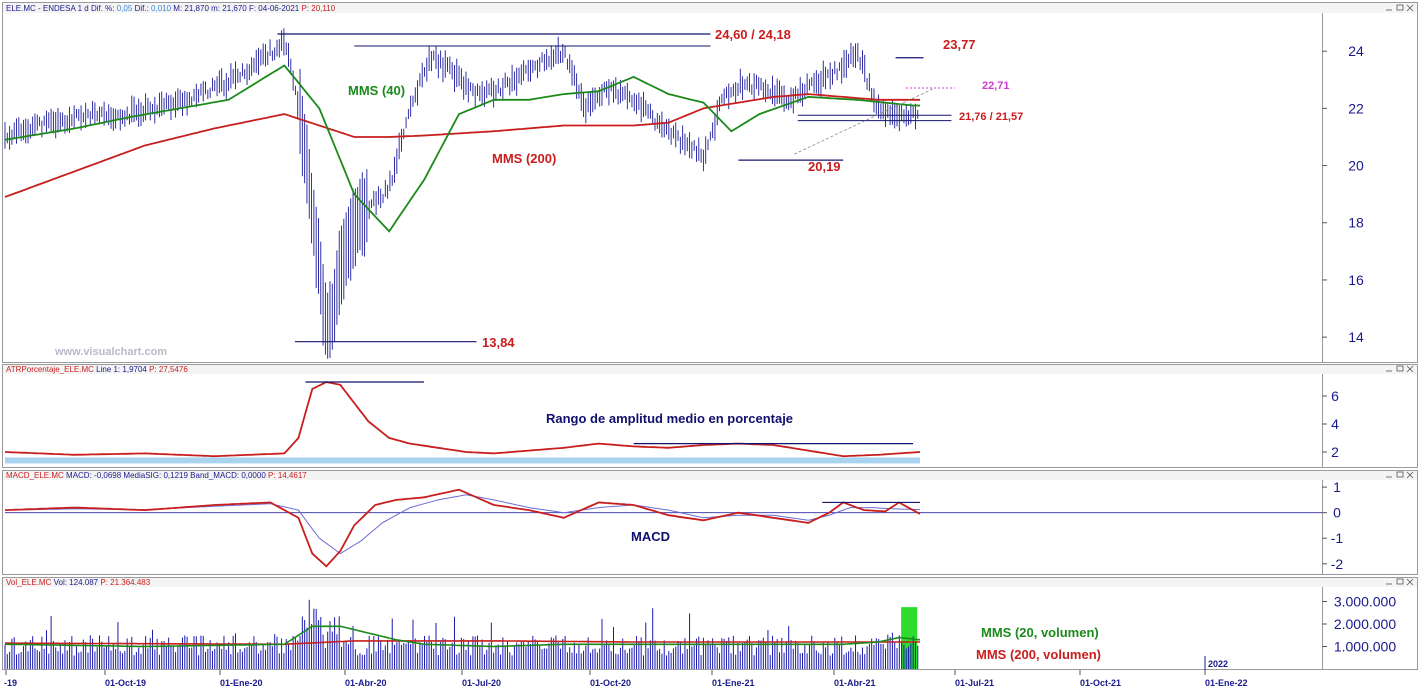  I want to click on label-2271: 22,71, so click(996, 86).